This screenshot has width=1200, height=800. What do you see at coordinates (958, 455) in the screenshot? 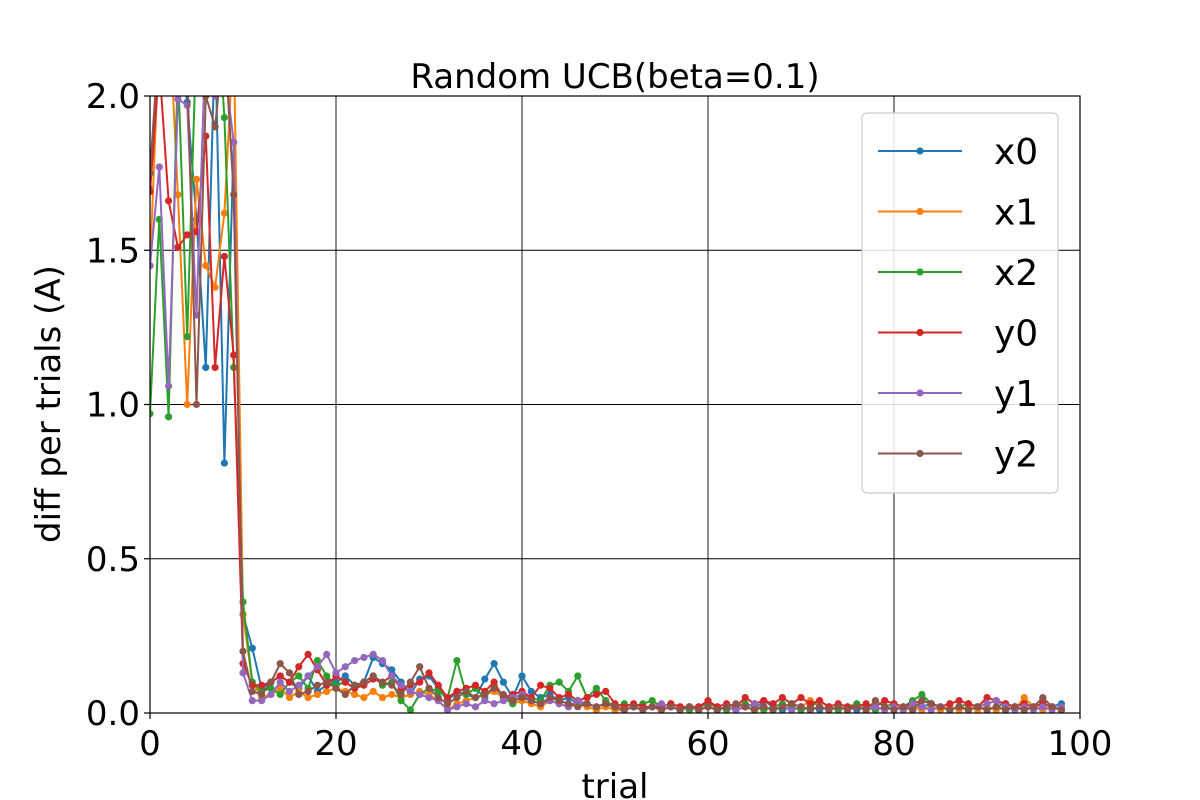
I see `legend-item-y2: y2` at bounding box center [958, 455].